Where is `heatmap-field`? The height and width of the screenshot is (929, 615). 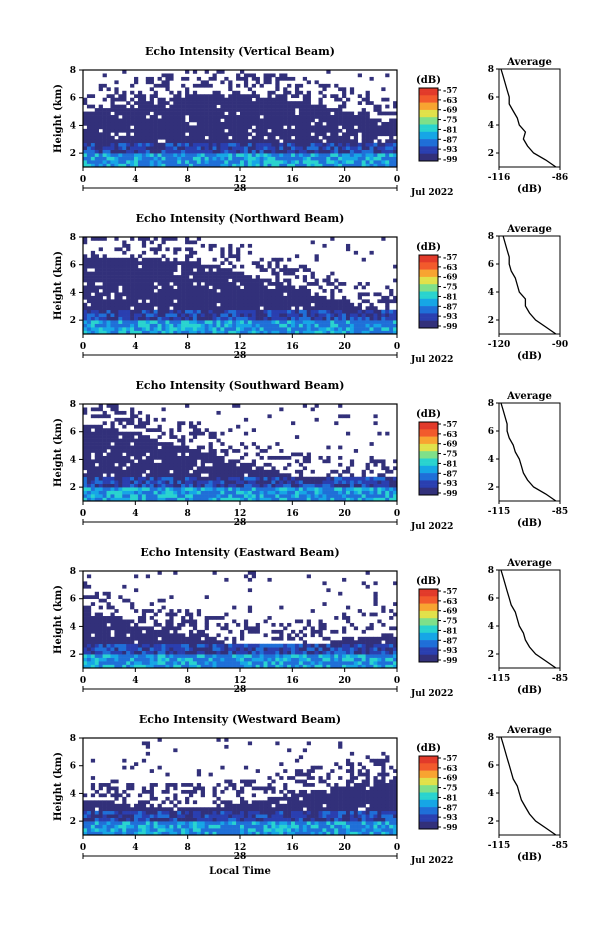 heatmap-field is located at coordinates (240, 119).